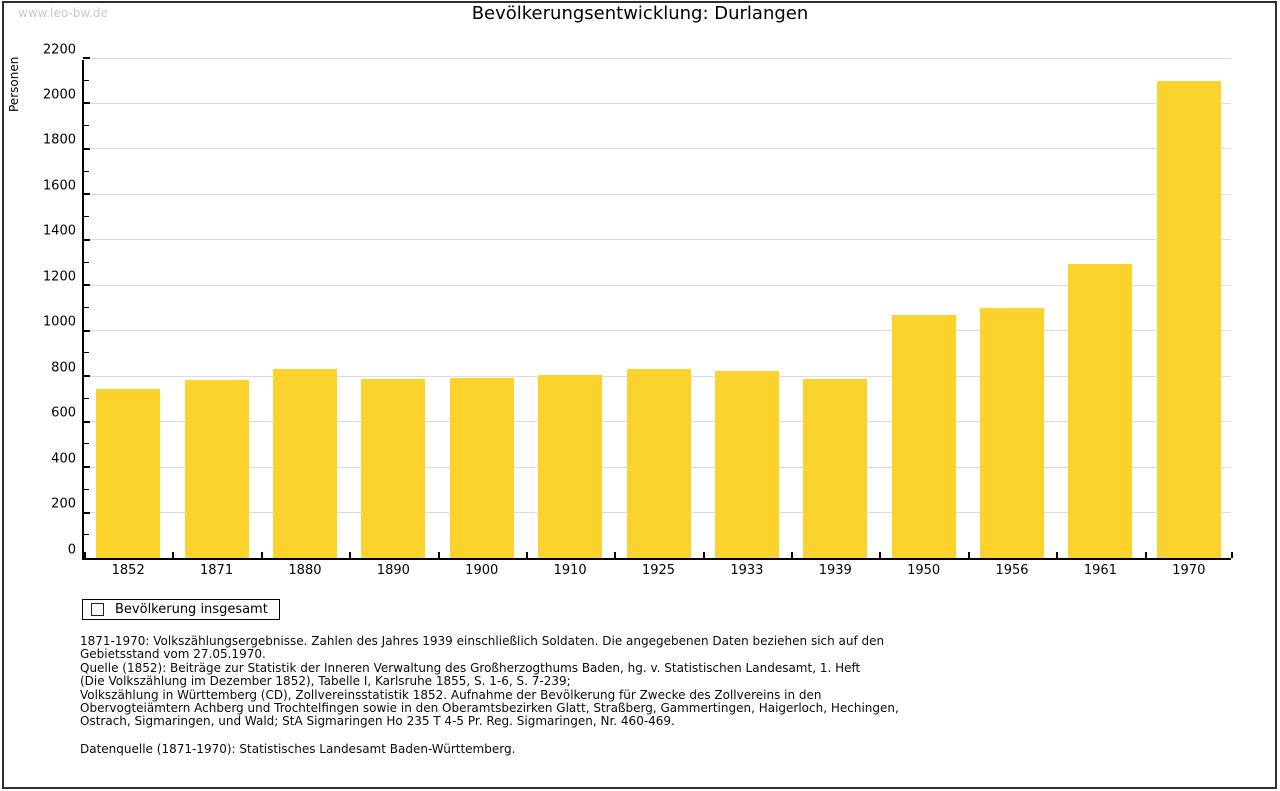  What do you see at coordinates (924, 570) in the screenshot?
I see `x-tick-label: 1950` at bounding box center [924, 570].